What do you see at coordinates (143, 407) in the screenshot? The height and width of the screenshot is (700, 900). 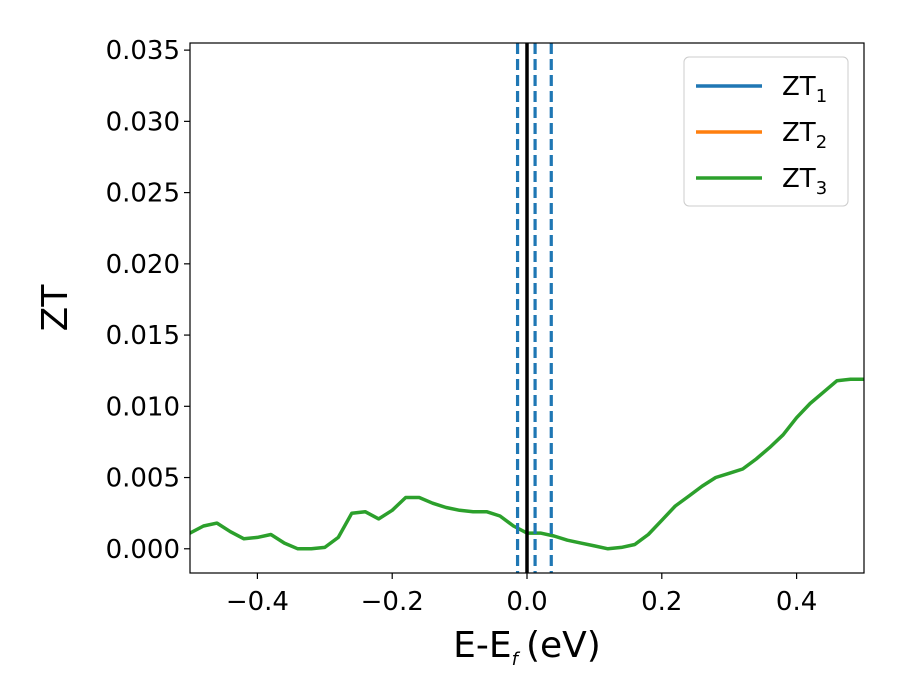 I see `y-tick-label: 0.010` at bounding box center [143, 407].